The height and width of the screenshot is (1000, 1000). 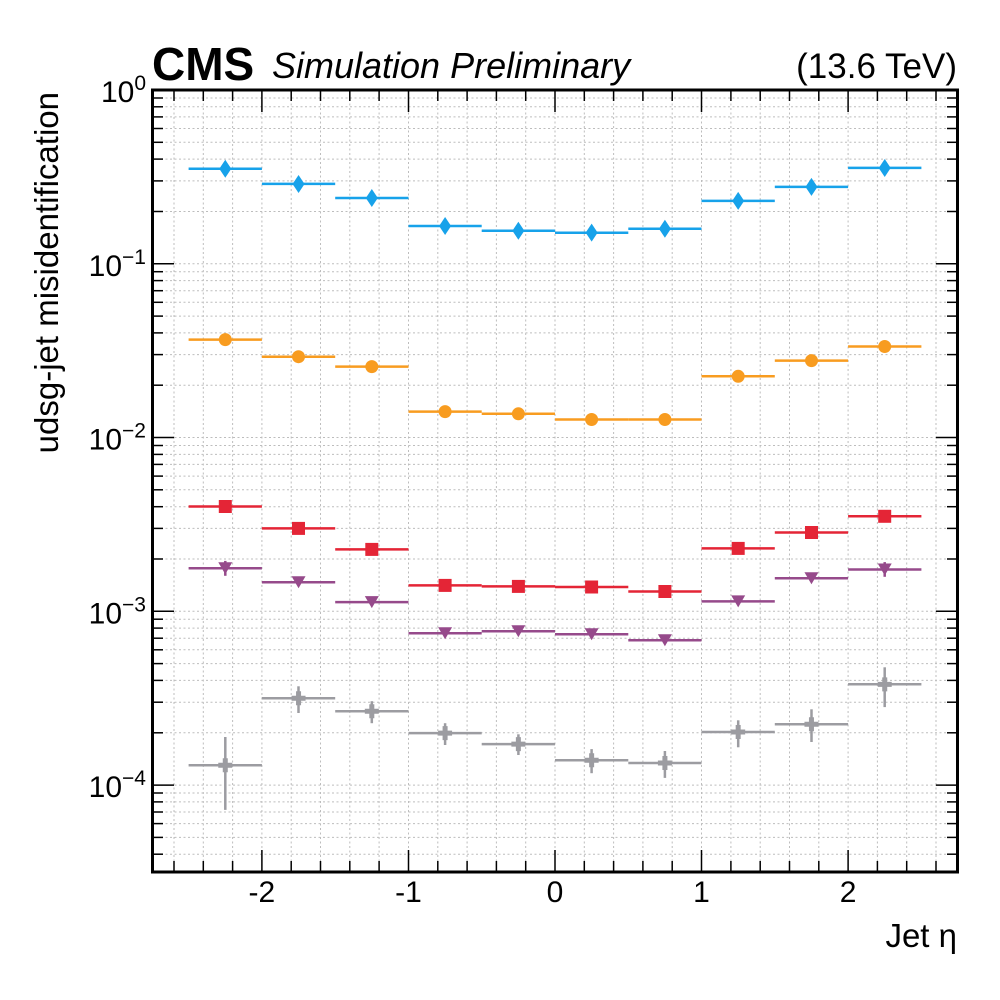 What do you see at coordinates (921, 935) in the screenshot?
I see `x-axis-label: Jet η` at bounding box center [921, 935].